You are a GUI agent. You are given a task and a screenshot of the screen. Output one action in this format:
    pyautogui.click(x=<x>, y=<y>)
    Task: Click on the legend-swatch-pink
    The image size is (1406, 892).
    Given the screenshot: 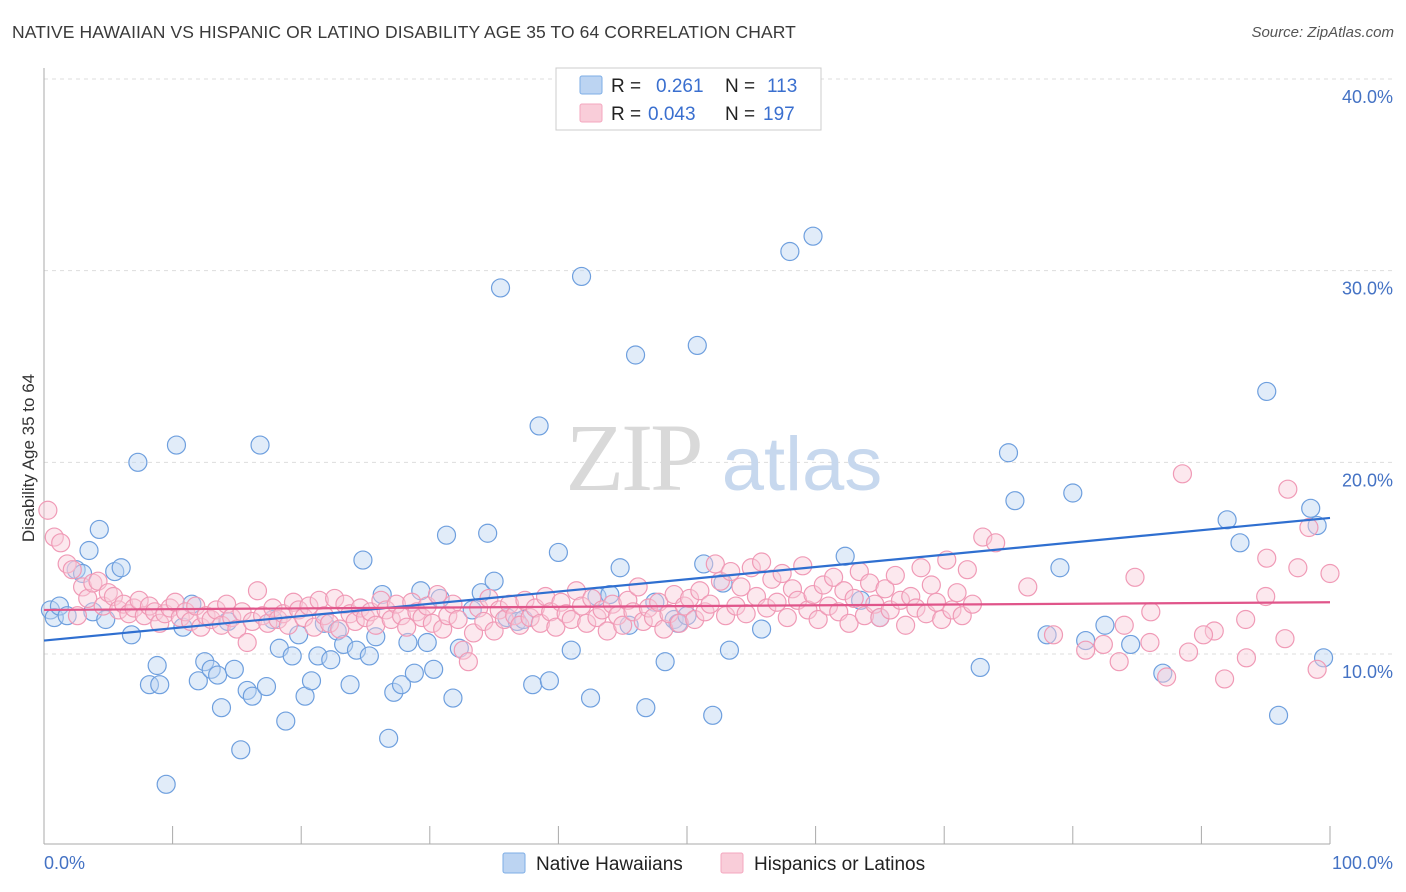 What is the action you would take?
    pyautogui.click(x=591, y=113)
    